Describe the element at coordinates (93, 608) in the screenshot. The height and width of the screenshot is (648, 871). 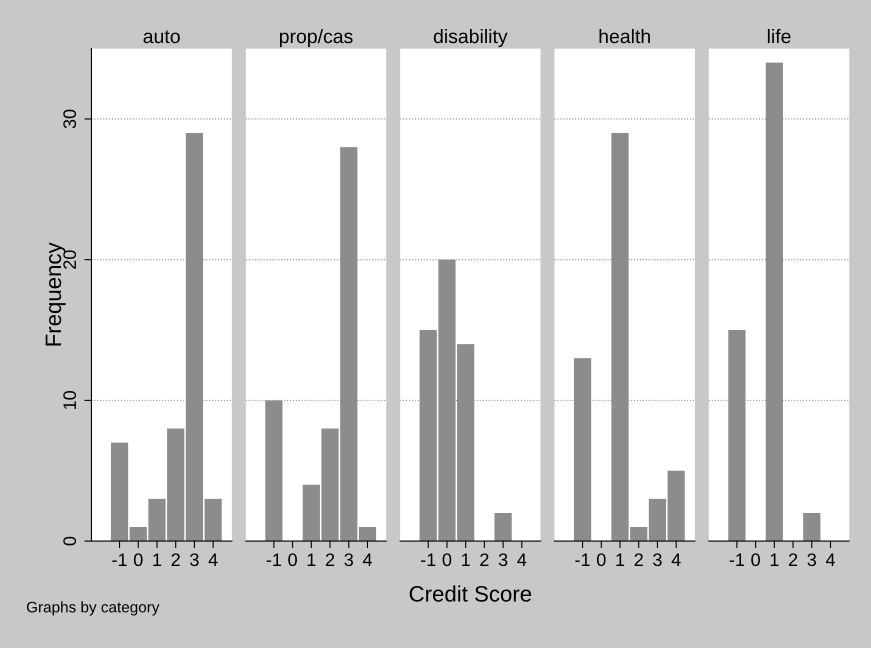
I see `text: Graphs by category` at that location.